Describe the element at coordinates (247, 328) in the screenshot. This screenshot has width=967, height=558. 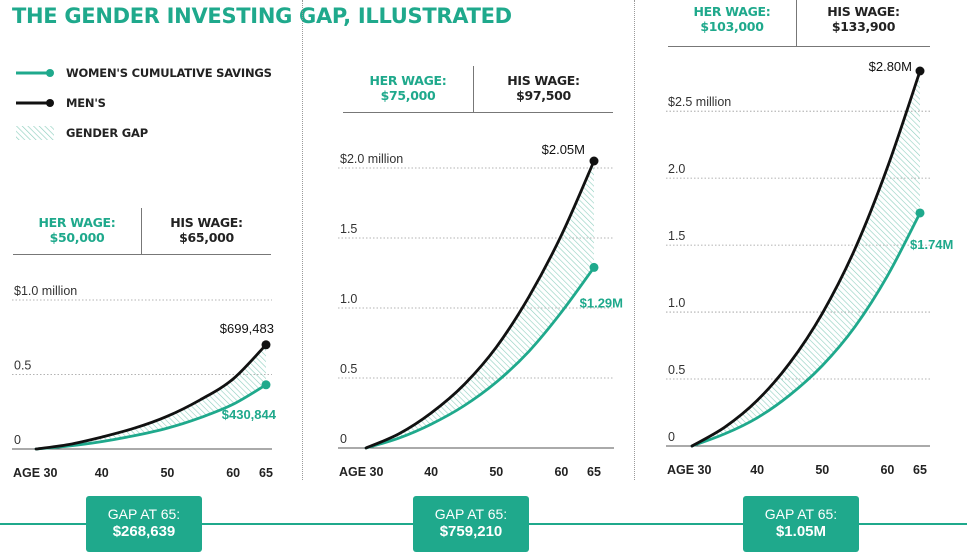
I see `men-end-label: $699,483` at that location.